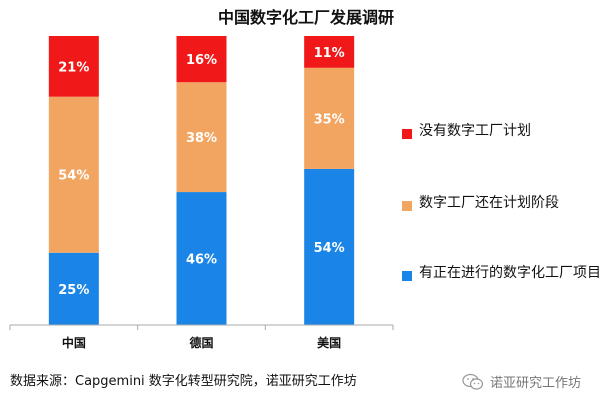 Image resolution: width=612 pixels, height=411 pixels. What do you see at coordinates (305, 17) in the screenshot?
I see `chart-title: 中国数字化工厂发展调研` at bounding box center [305, 17].